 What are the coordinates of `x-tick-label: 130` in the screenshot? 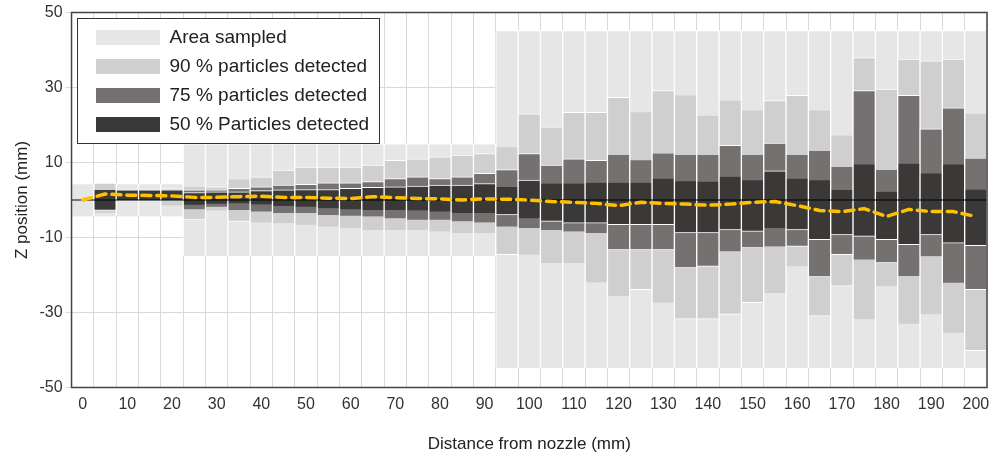 It's located at (663, 404).